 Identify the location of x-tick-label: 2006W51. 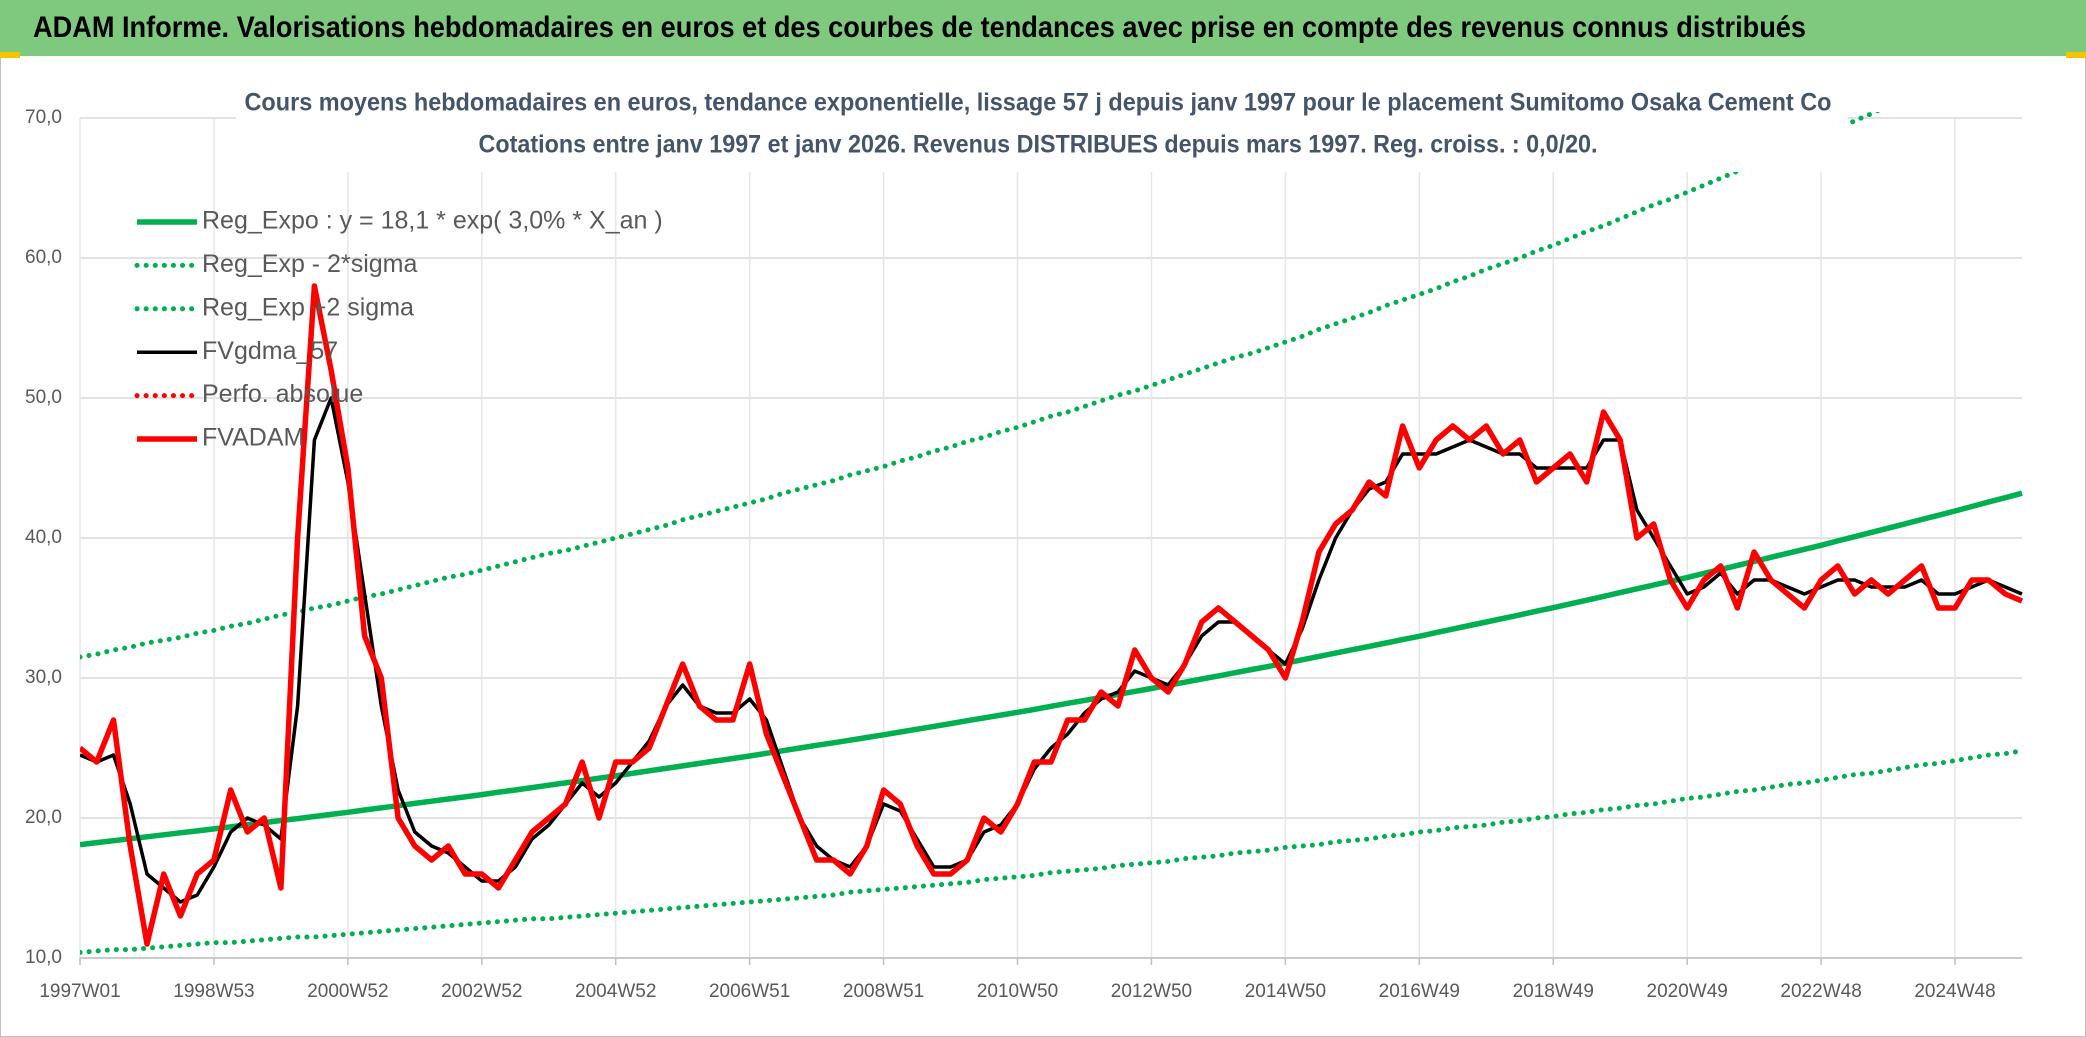
(749, 991).